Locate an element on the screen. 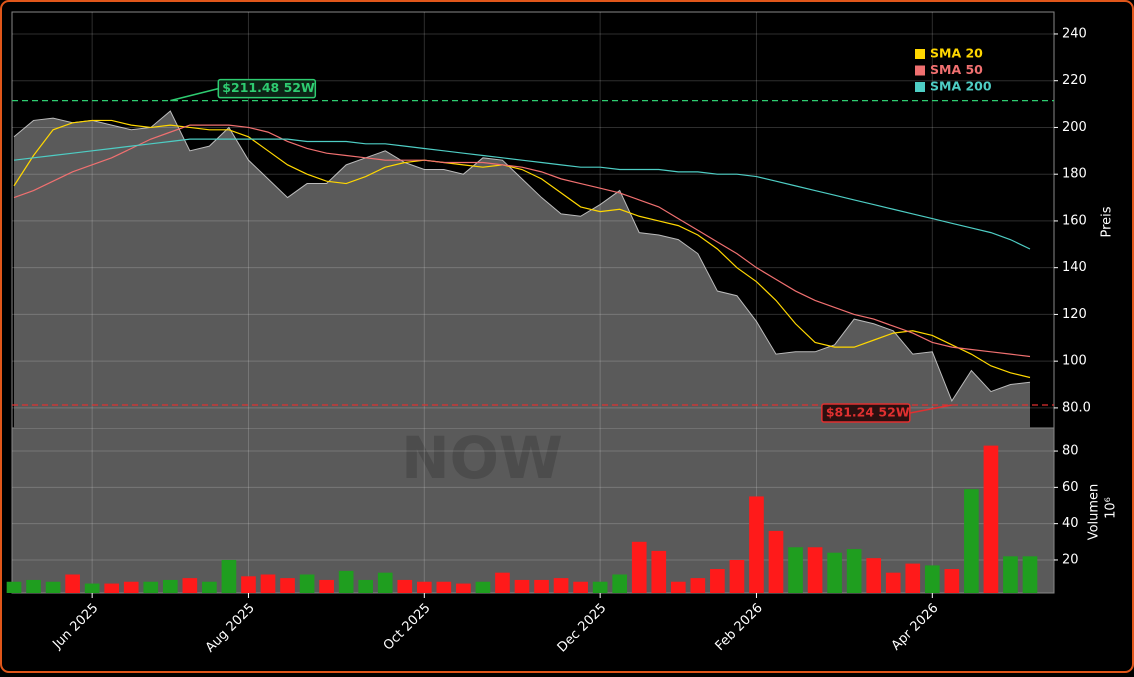 Image resolution: width=1134 pixels, height=677 pixels. y-tick-label: 180 is located at coordinates (1074, 174).